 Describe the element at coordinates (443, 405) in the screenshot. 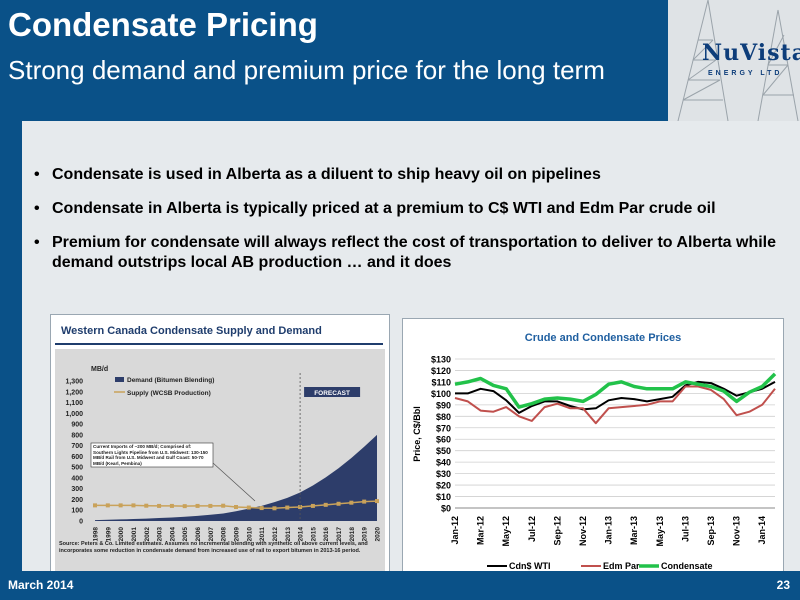

I see `y-tick-label: $90` at that location.